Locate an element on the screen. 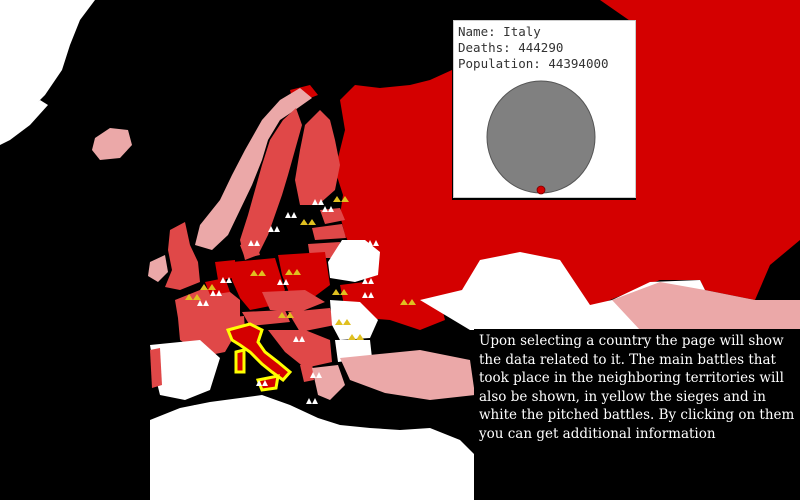 The height and width of the screenshot is (500, 800). country-greenland-south is located at coordinates (24, 122).